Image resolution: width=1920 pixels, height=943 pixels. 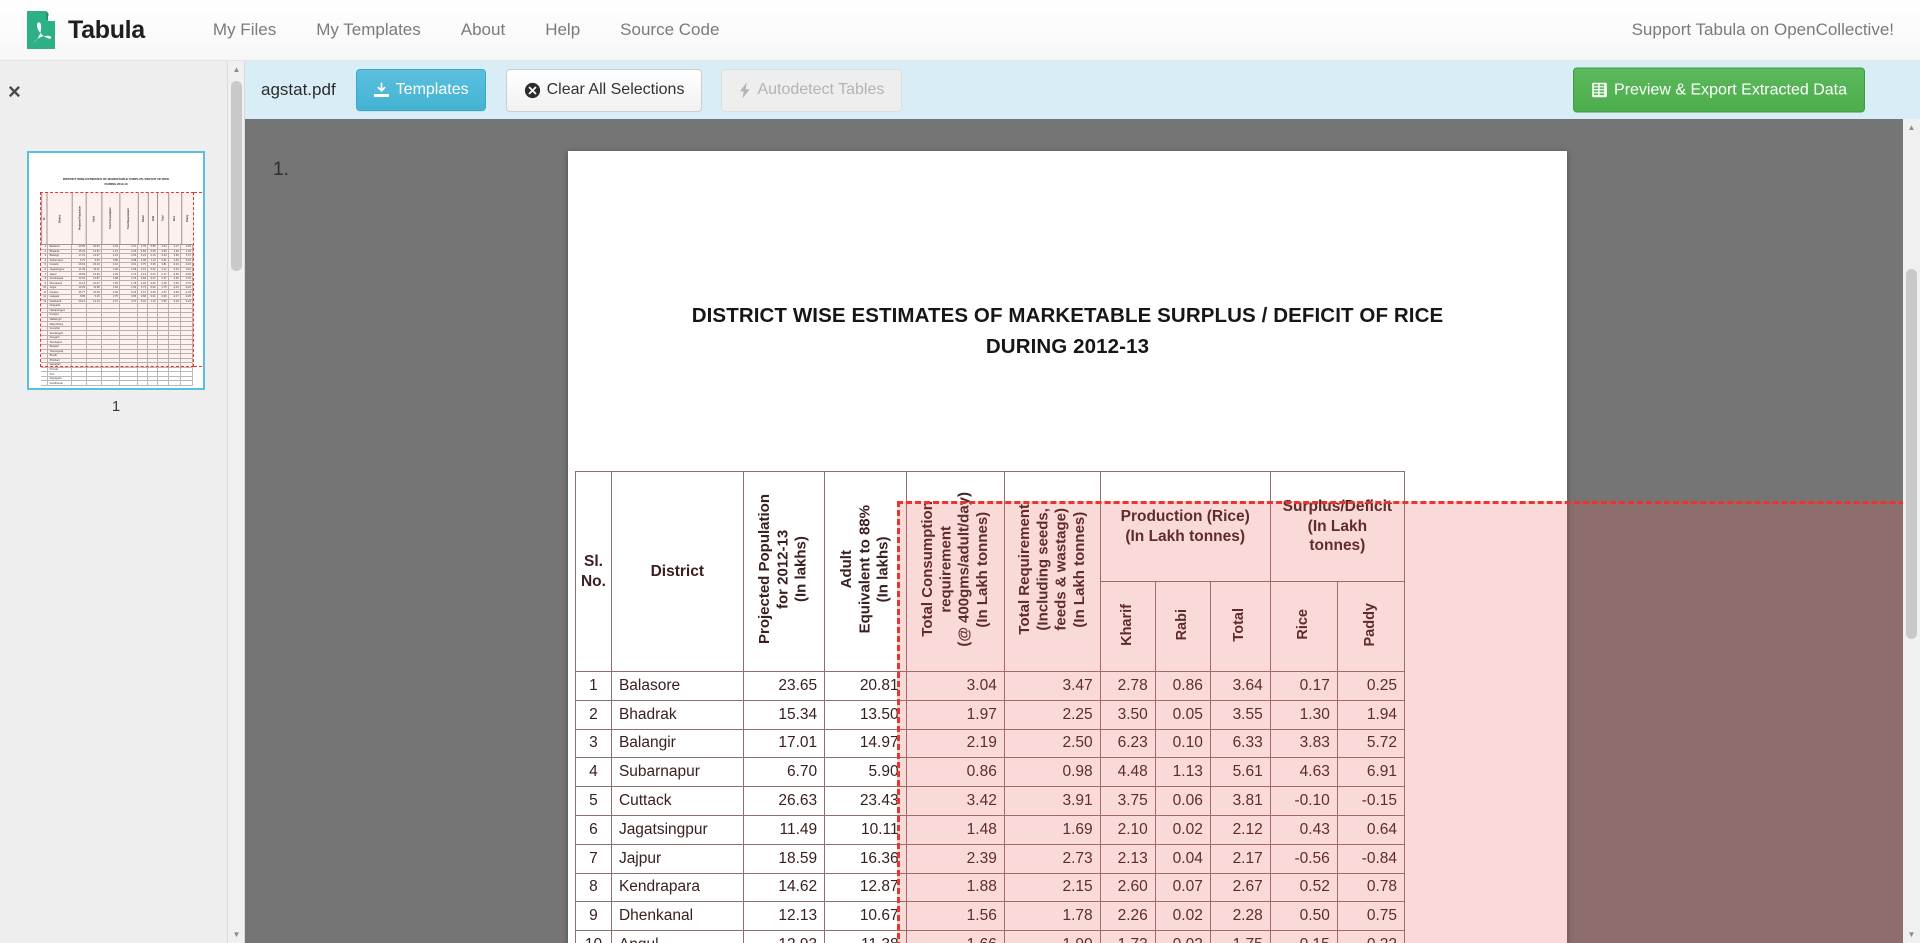 What do you see at coordinates (784, 858) in the screenshot?
I see `table-cell: 18.59` at bounding box center [784, 858].